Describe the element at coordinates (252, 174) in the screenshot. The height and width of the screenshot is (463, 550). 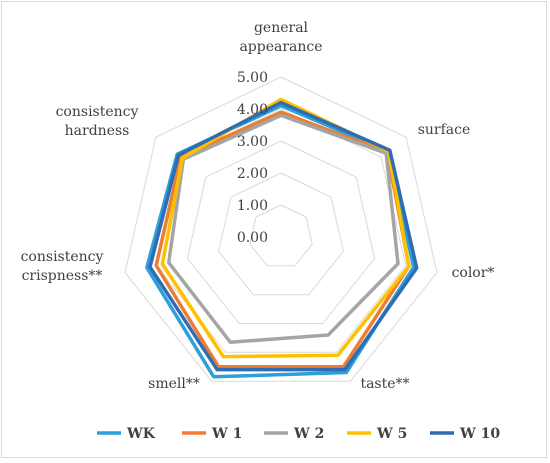
I see `tick-label-2: 2.00` at that location.